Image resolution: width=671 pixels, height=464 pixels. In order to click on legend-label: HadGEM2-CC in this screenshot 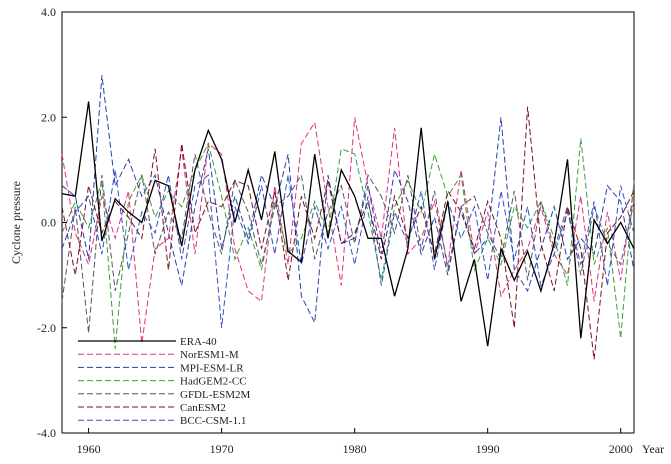, I will do `click(213, 382)`.